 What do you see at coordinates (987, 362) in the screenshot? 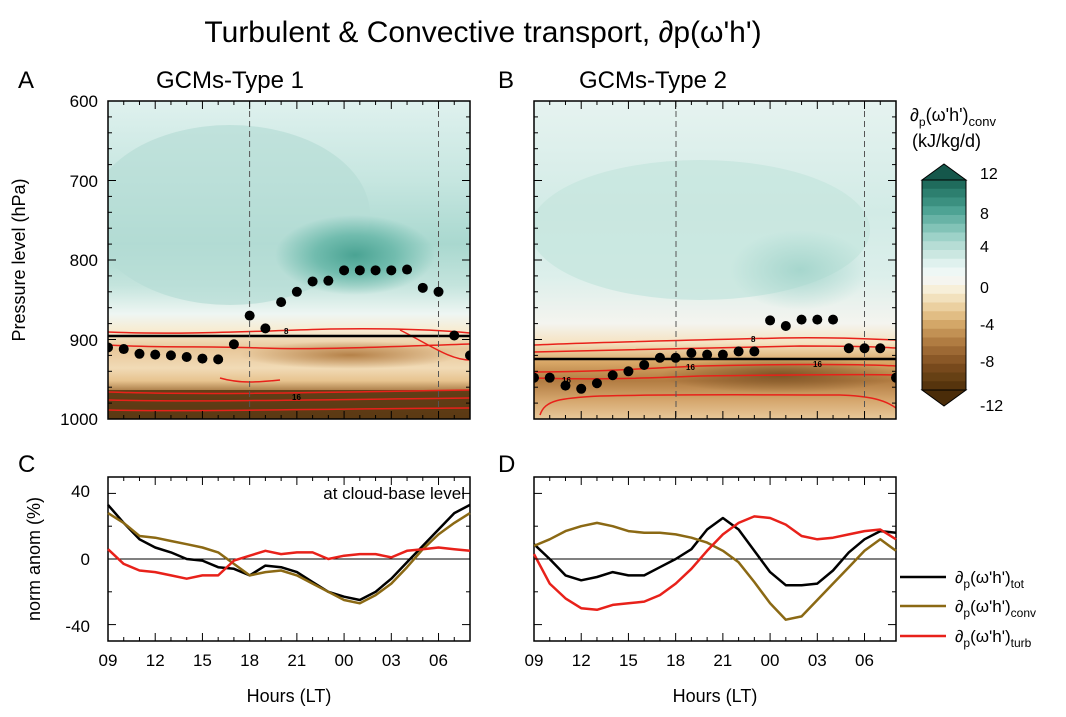
I see `colorbar-tick: -8` at bounding box center [987, 362].